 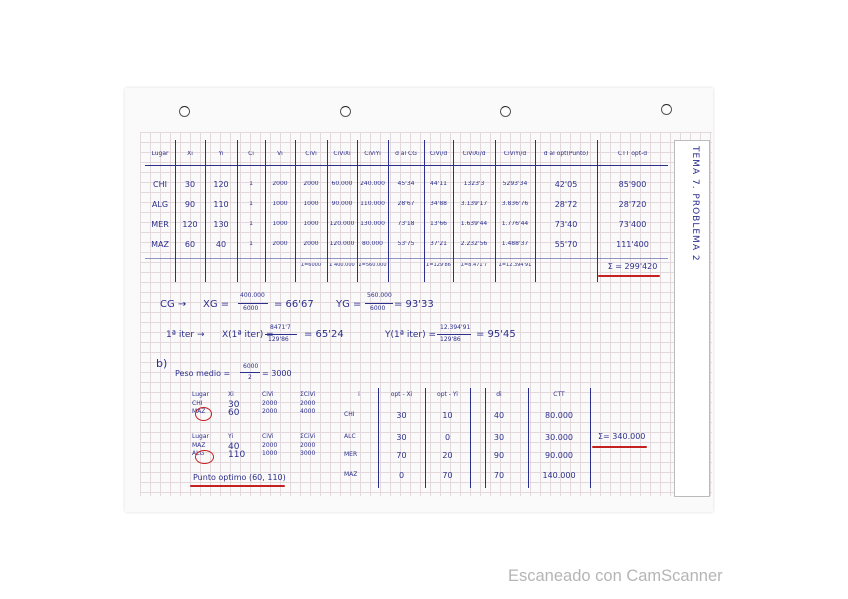 I want to click on table-cell: 3.836'76, so click(x=515, y=204).